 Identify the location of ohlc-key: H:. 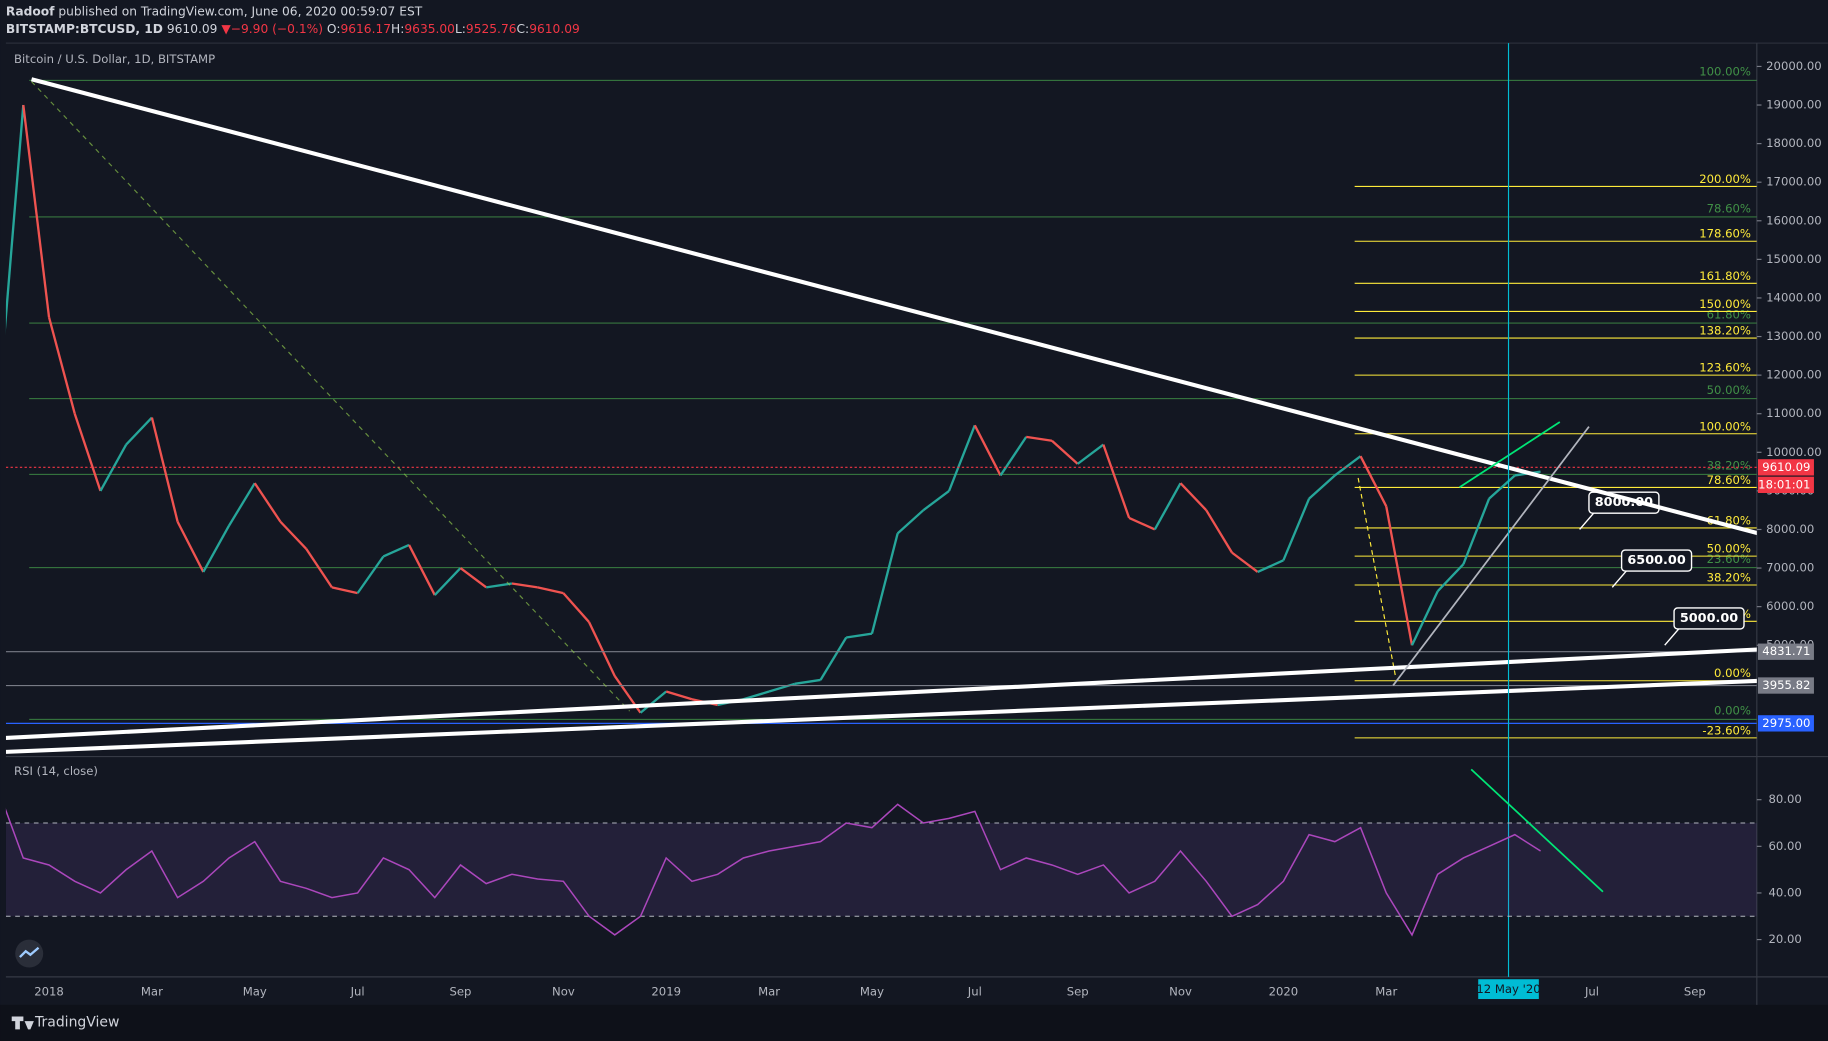
(397, 29).